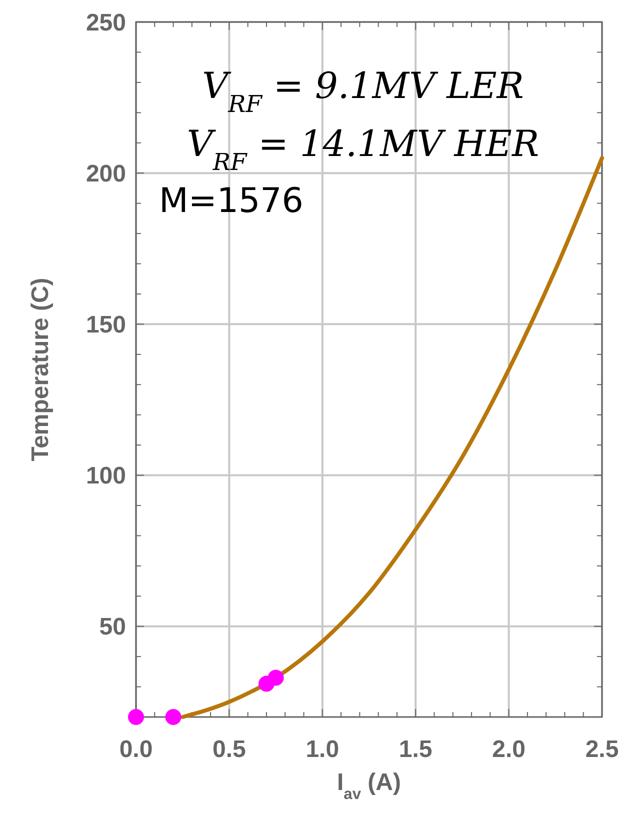 The image size is (621, 813). I want to click on x-tick-label: 2.0, so click(509, 749).